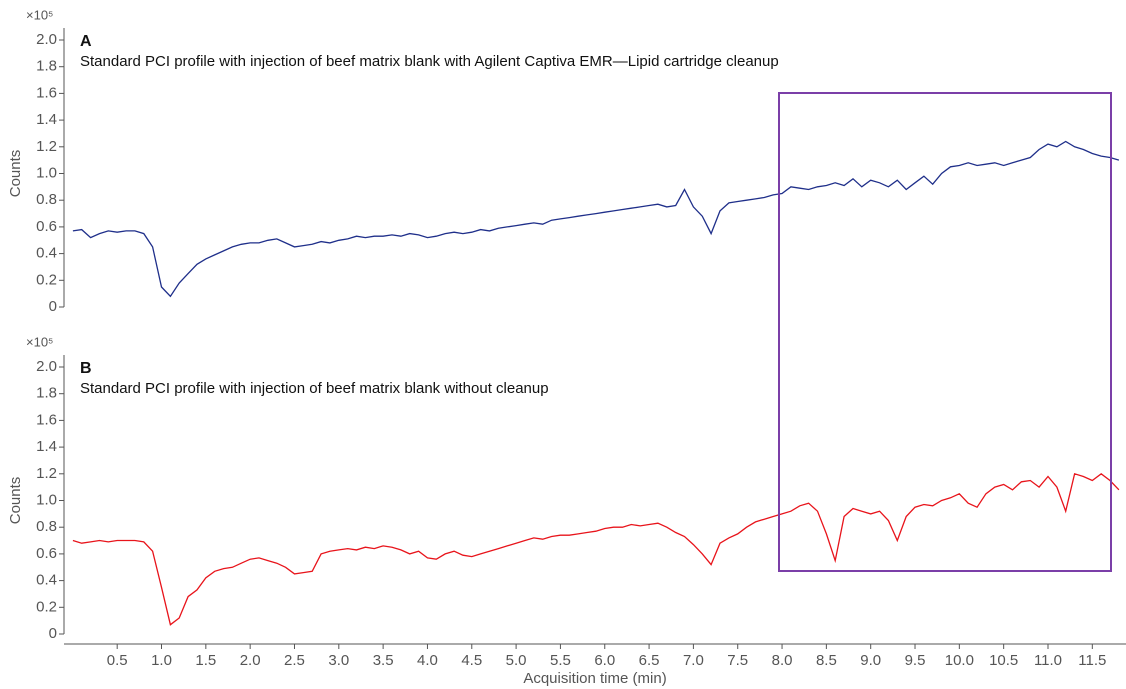 This screenshot has height=689, width=1126. Describe the element at coordinates (161, 660) in the screenshot. I see `x-tick-label: 1.0` at that location.